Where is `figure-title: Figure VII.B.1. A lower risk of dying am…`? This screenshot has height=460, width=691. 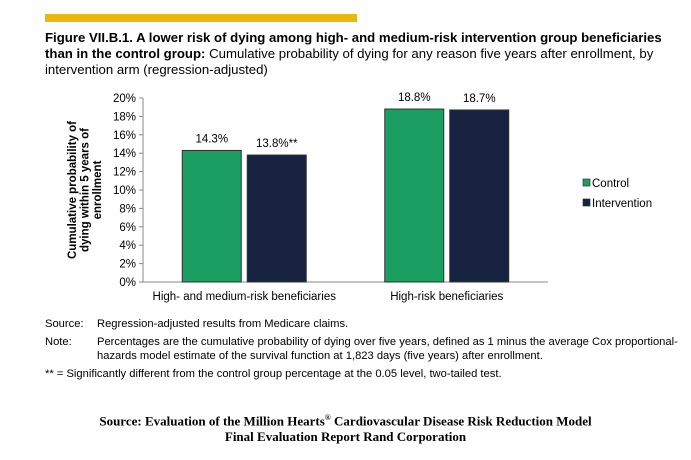
figure-title: Figure VII.B.1. A lower risk of dying am… is located at coordinates (355, 54).